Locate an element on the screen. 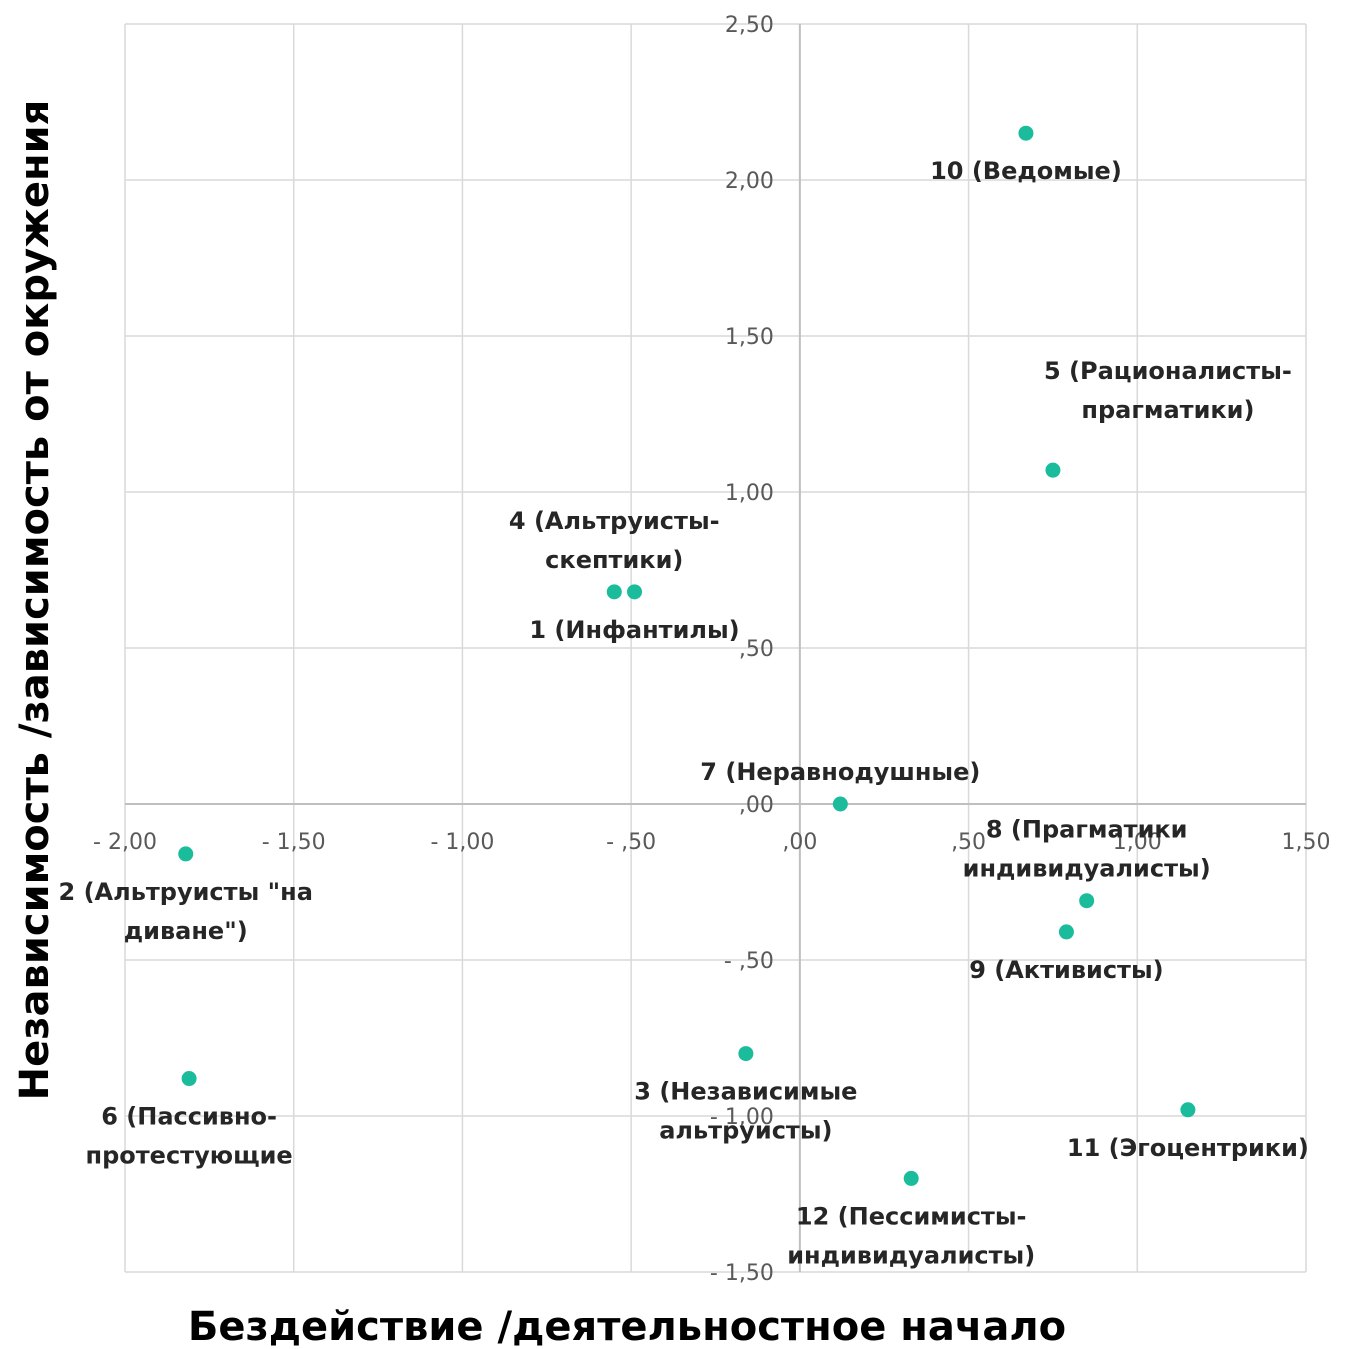 The width and height of the screenshot is (1354, 1349). point-label: 9 (Активисты) is located at coordinates (1066, 970).